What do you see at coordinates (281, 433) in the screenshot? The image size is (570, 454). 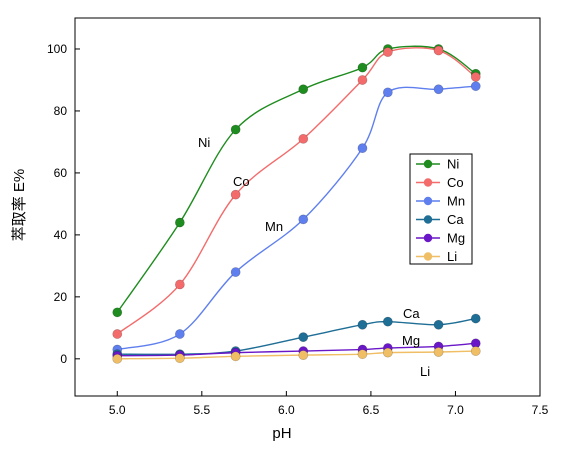 I see `x-axis-title: pH` at bounding box center [281, 433].